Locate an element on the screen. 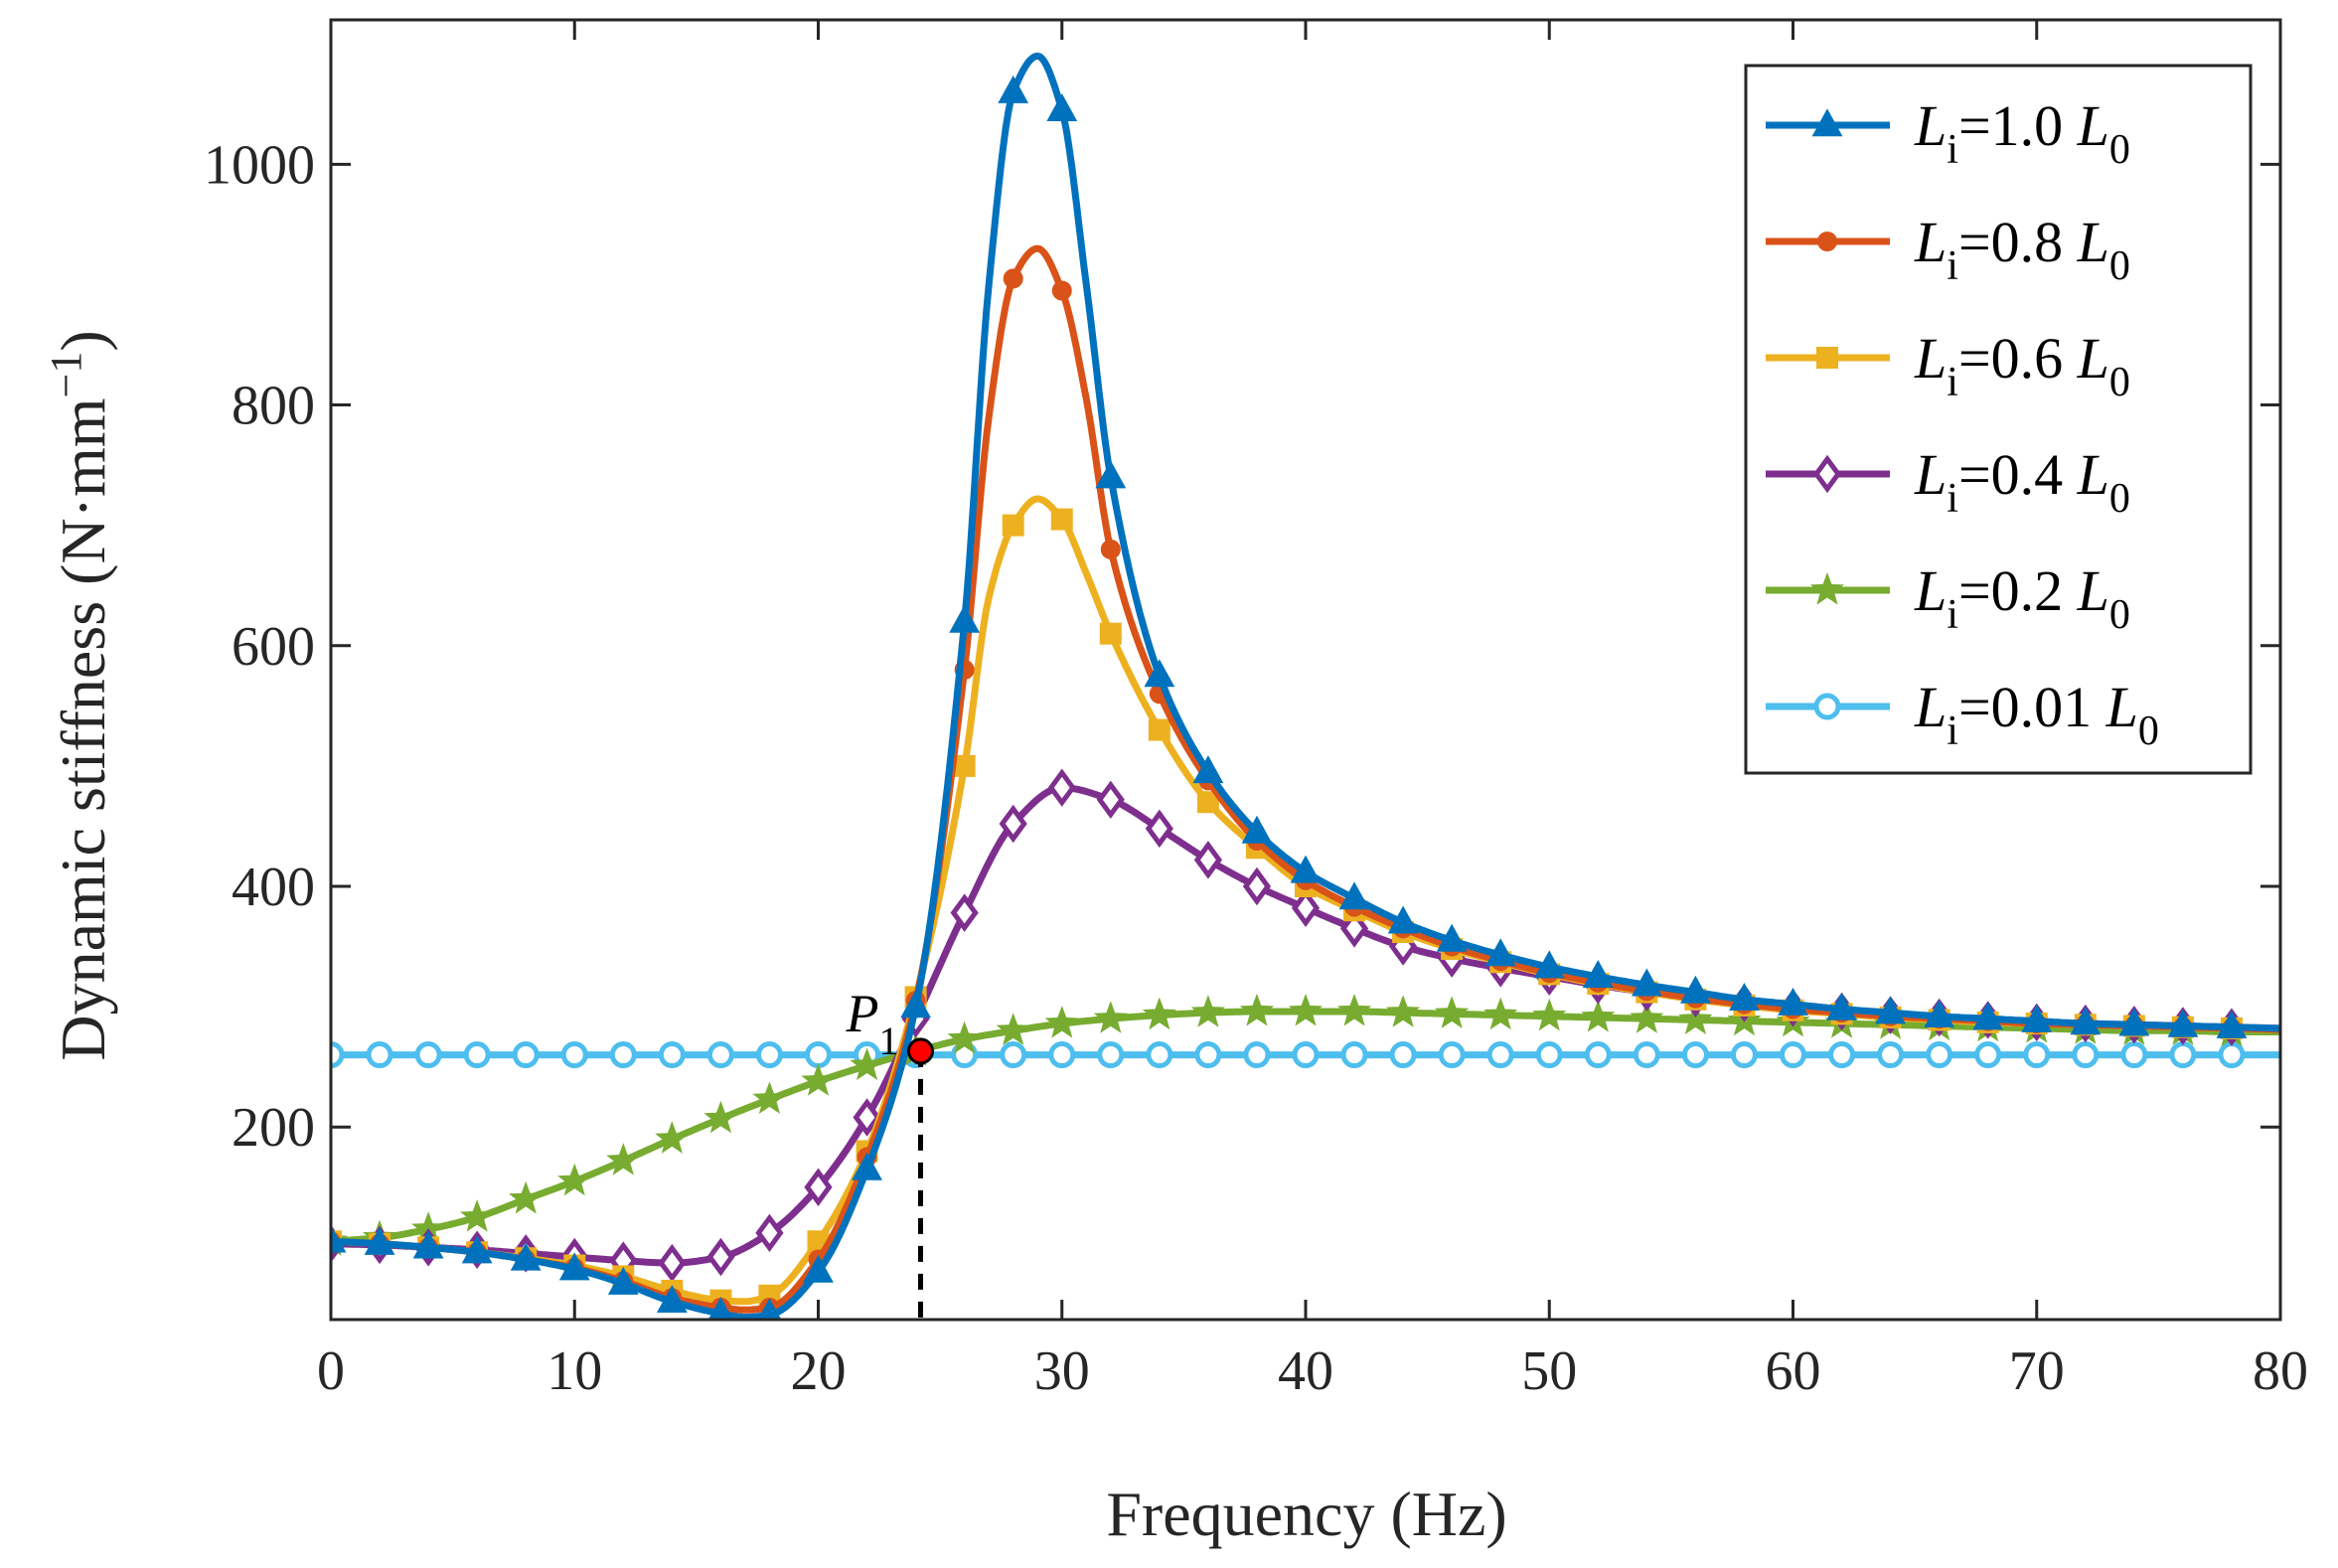  legend-item-2: Li=0.8 L0 is located at coordinates (1948, 250).